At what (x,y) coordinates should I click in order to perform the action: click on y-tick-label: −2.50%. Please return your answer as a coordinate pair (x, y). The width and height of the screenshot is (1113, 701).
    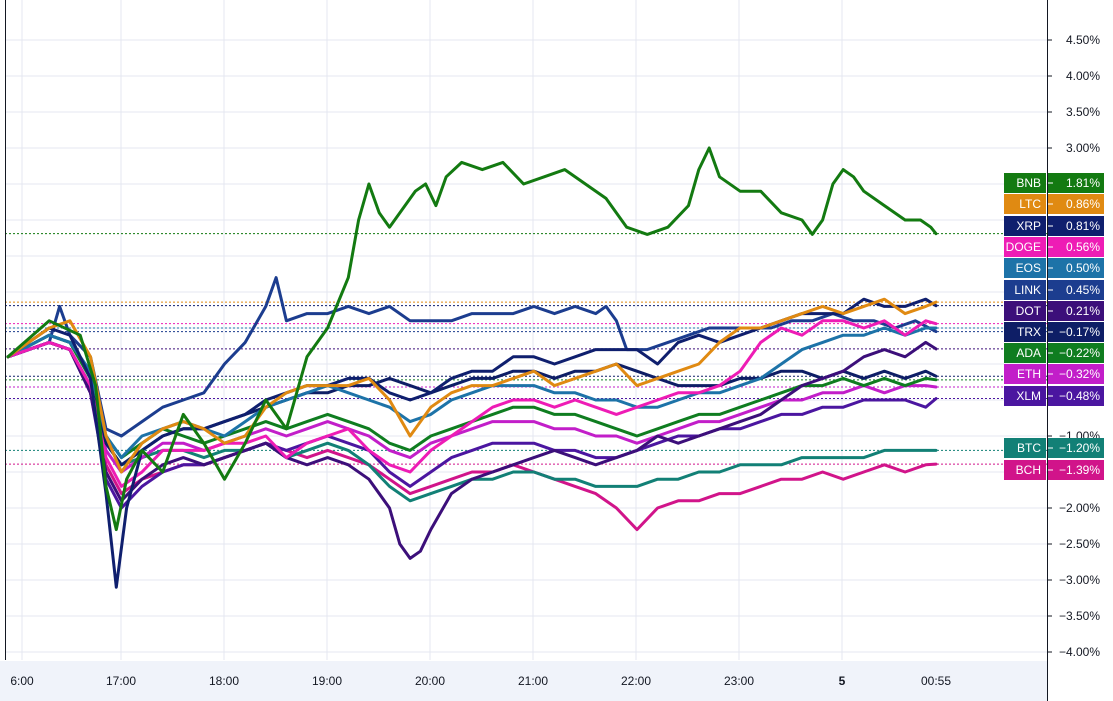
    Looking at the image, I should click on (1079, 544).